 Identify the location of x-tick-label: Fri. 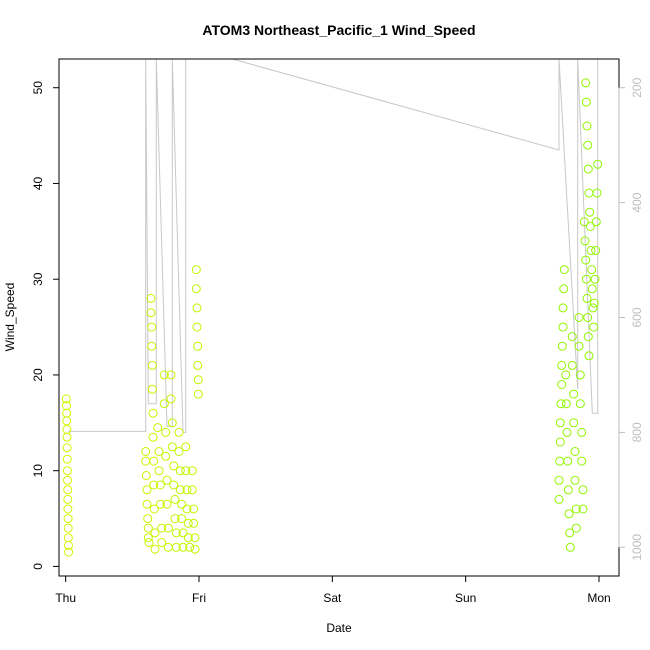
(199, 598).